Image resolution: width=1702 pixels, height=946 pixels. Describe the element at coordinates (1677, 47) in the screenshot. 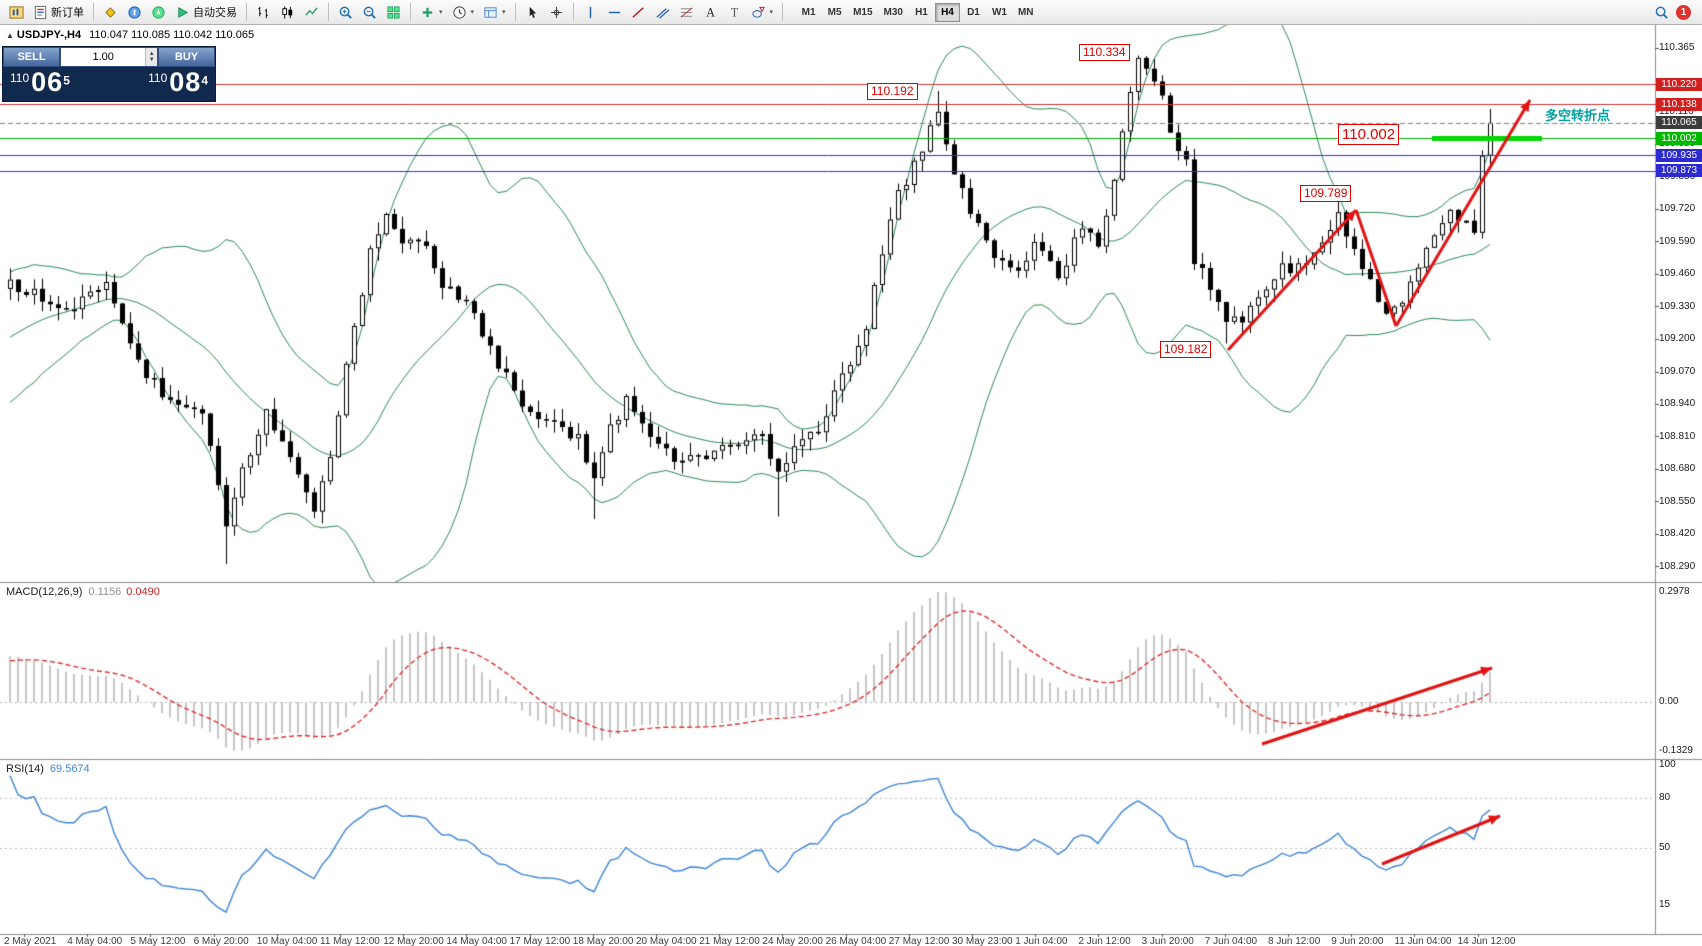

I see `price-axis-tick: 110.365` at that location.